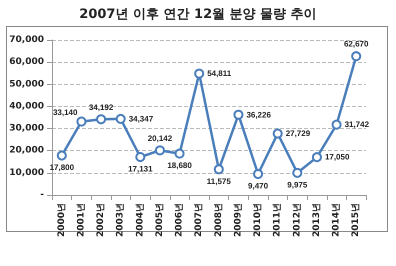  Describe the element at coordinates (101, 107) in the screenshot. I see `data-label: 34,192` at that location.